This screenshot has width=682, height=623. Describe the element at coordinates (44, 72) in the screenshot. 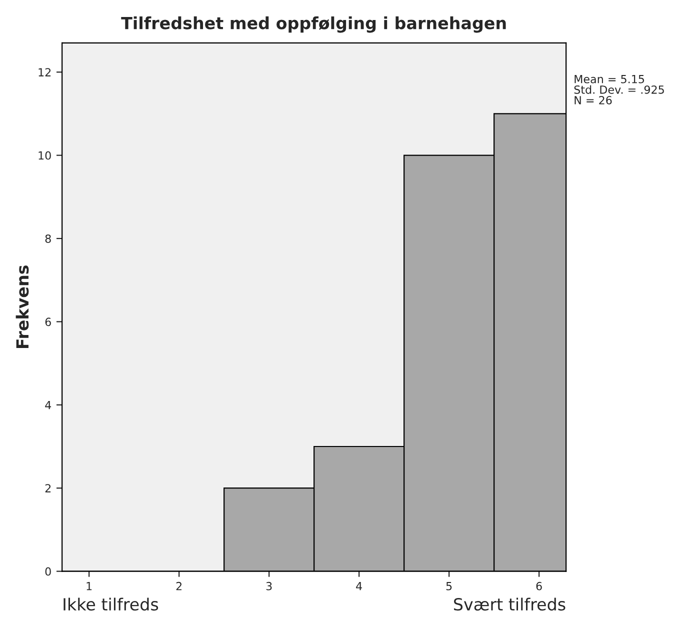

I see `y-tick-label: 12` at that location.